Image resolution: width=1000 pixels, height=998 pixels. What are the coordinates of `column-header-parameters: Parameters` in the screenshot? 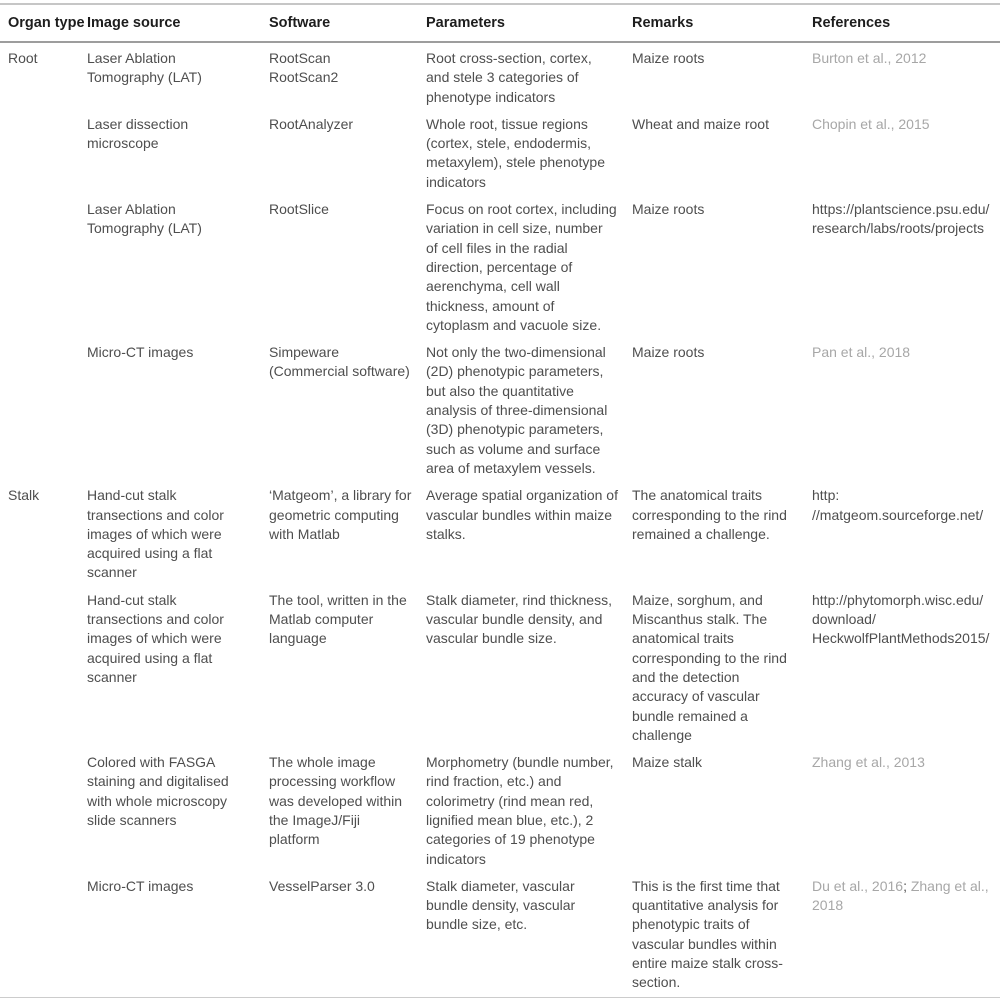 It's located at (529, 23).